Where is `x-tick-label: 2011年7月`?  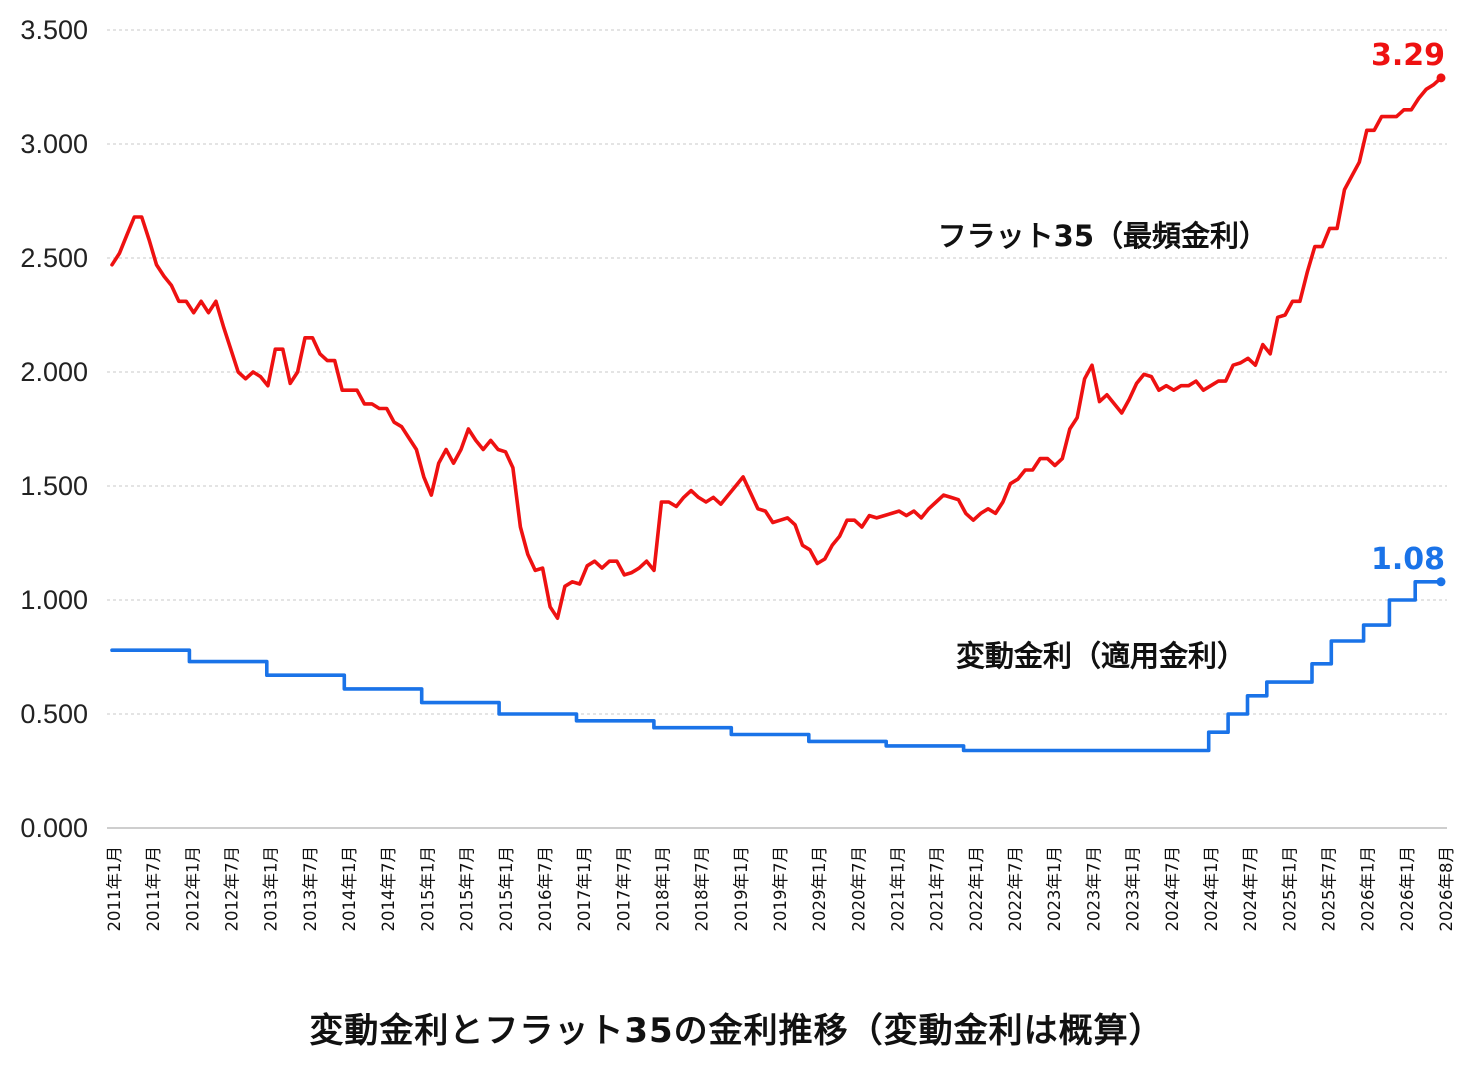 x-tick-label: 2011年7月 is located at coordinates (153, 889).